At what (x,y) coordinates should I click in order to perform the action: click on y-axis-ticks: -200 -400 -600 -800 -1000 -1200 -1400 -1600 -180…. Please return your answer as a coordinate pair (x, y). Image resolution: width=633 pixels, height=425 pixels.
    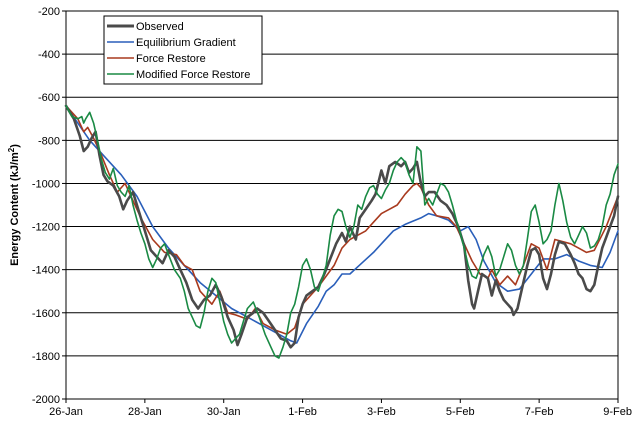
    Looking at the image, I should click on (49, 206).